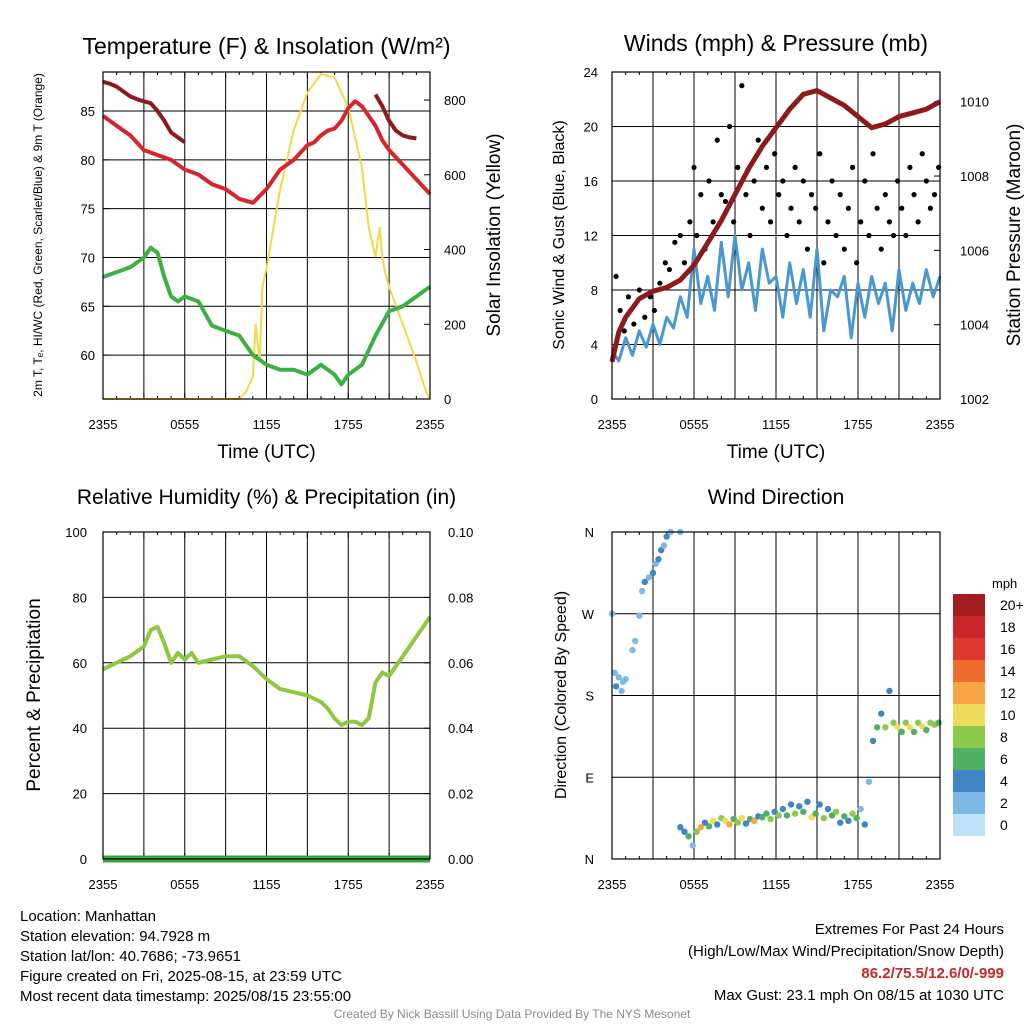 Image resolution: width=1024 pixels, height=1024 pixels. I want to click on plot-border, so click(776, 235).